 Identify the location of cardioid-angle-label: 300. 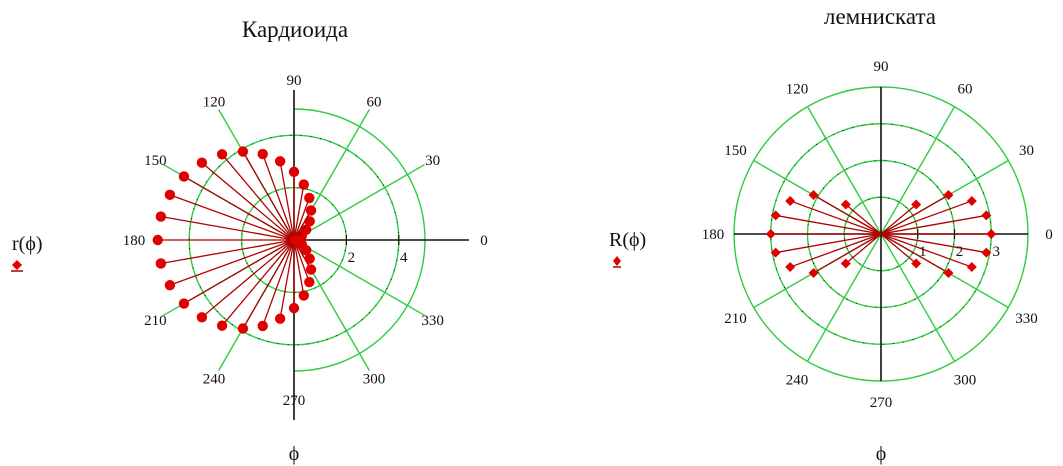
(374, 380).